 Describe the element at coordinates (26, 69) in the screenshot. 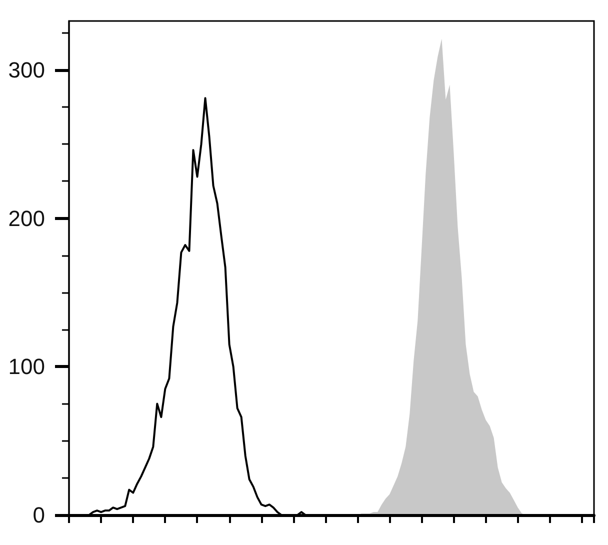

I see `y-tick-label: 300` at that location.